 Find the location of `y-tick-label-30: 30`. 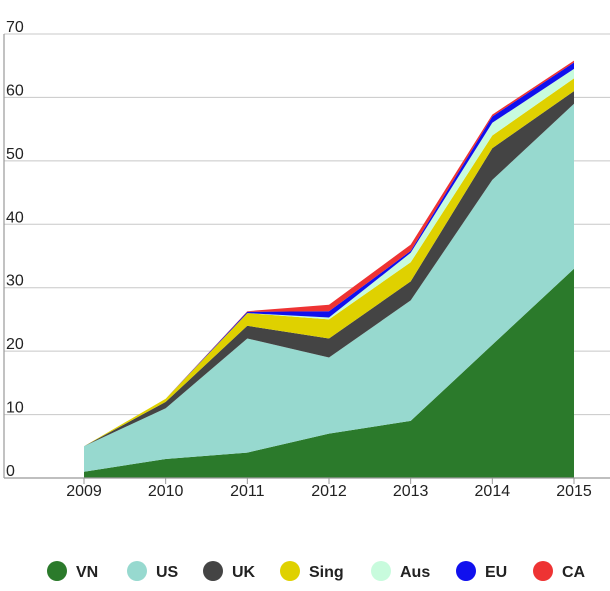

y-tick-label-30: 30 is located at coordinates (15, 281).